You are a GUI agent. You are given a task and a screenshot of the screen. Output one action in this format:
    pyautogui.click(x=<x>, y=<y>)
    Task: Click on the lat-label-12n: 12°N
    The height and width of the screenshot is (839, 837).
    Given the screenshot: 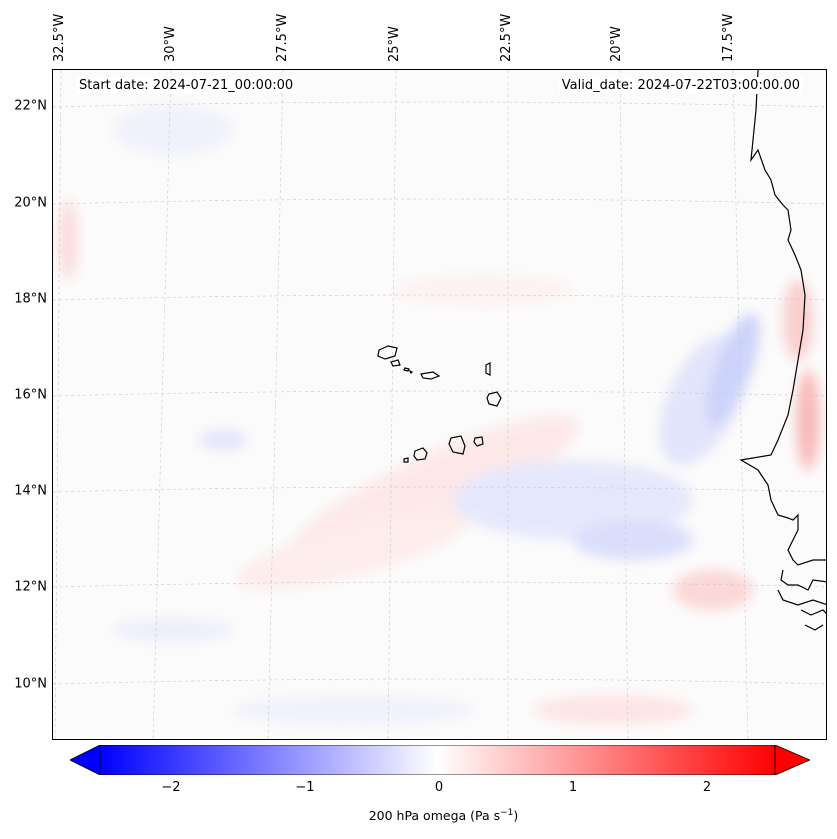 What is the action you would take?
    pyautogui.click(x=30, y=587)
    